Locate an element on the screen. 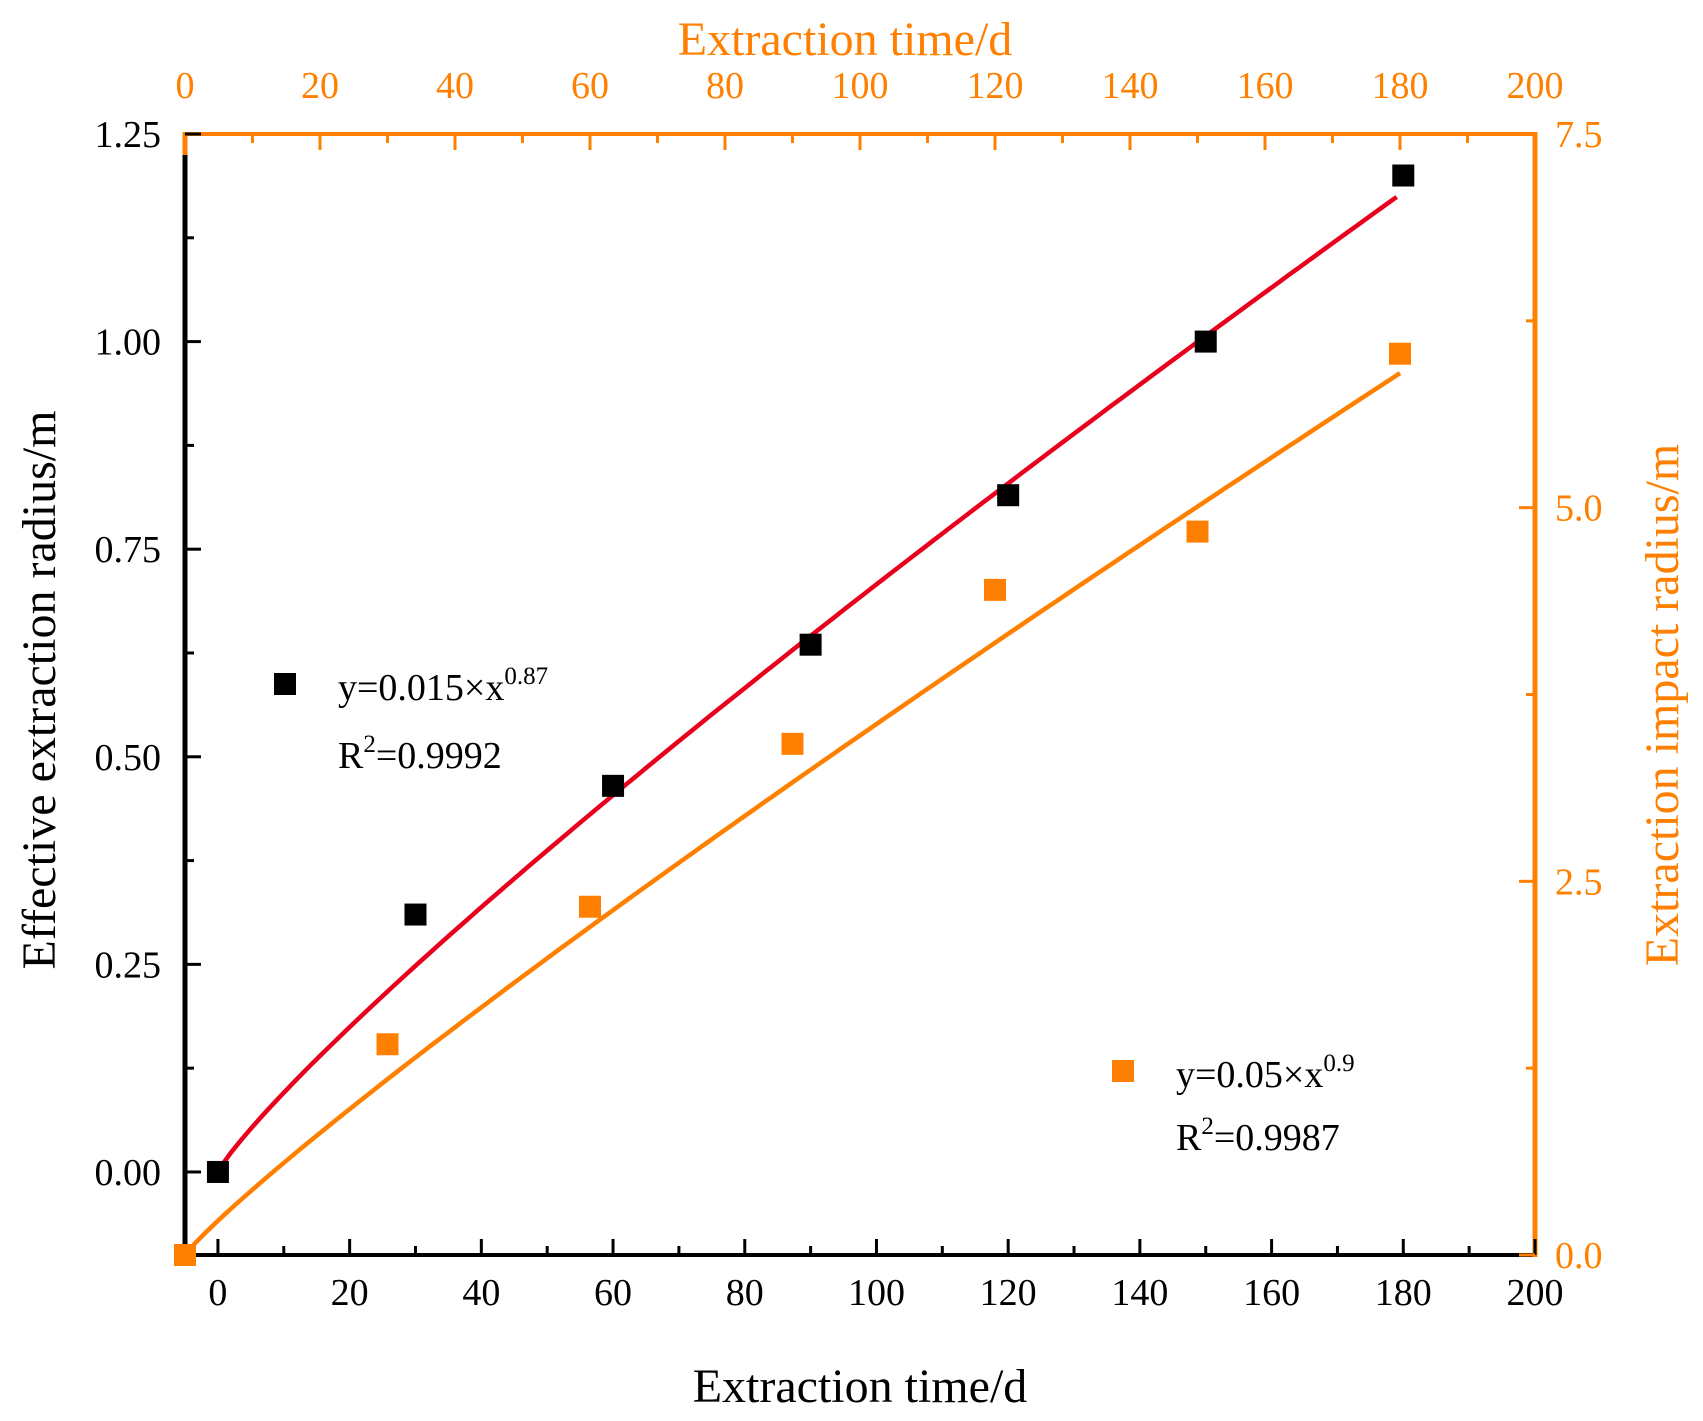 The height and width of the screenshot is (1421, 1703). x-tick-label-60: 60 is located at coordinates (613, 1293).